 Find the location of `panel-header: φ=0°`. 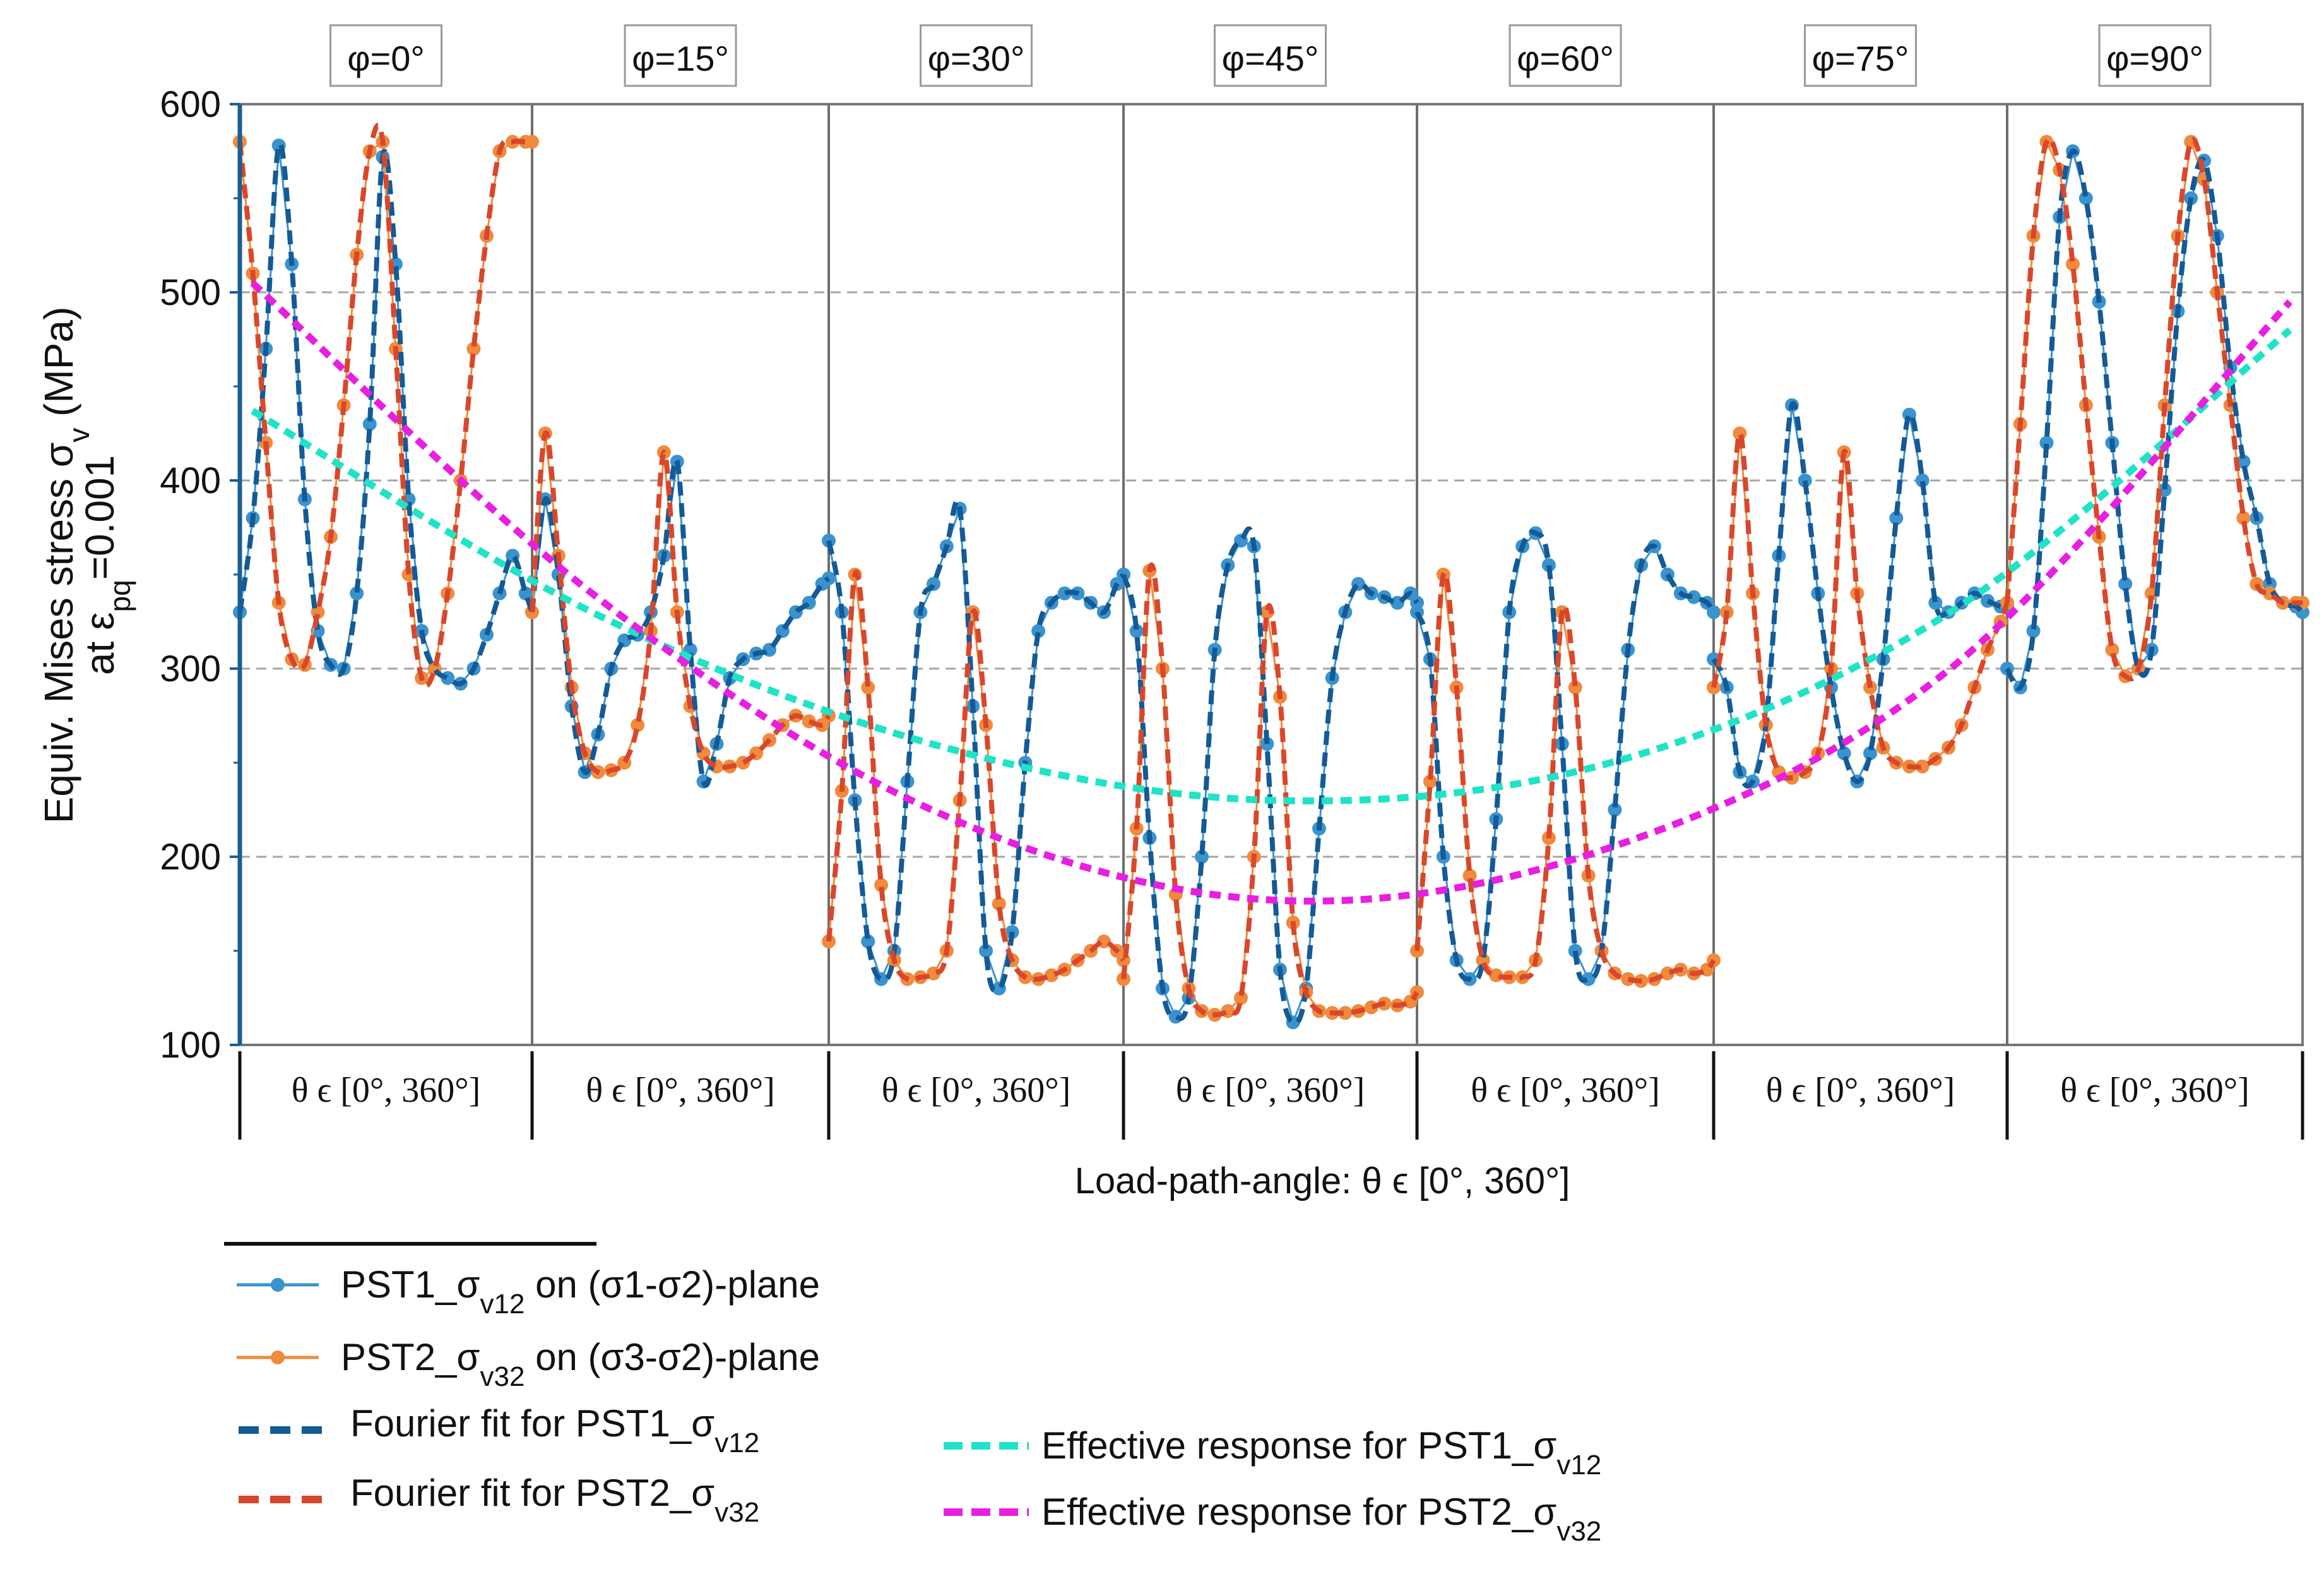

panel-header: φ=0° is located at coordinates (386, 59).